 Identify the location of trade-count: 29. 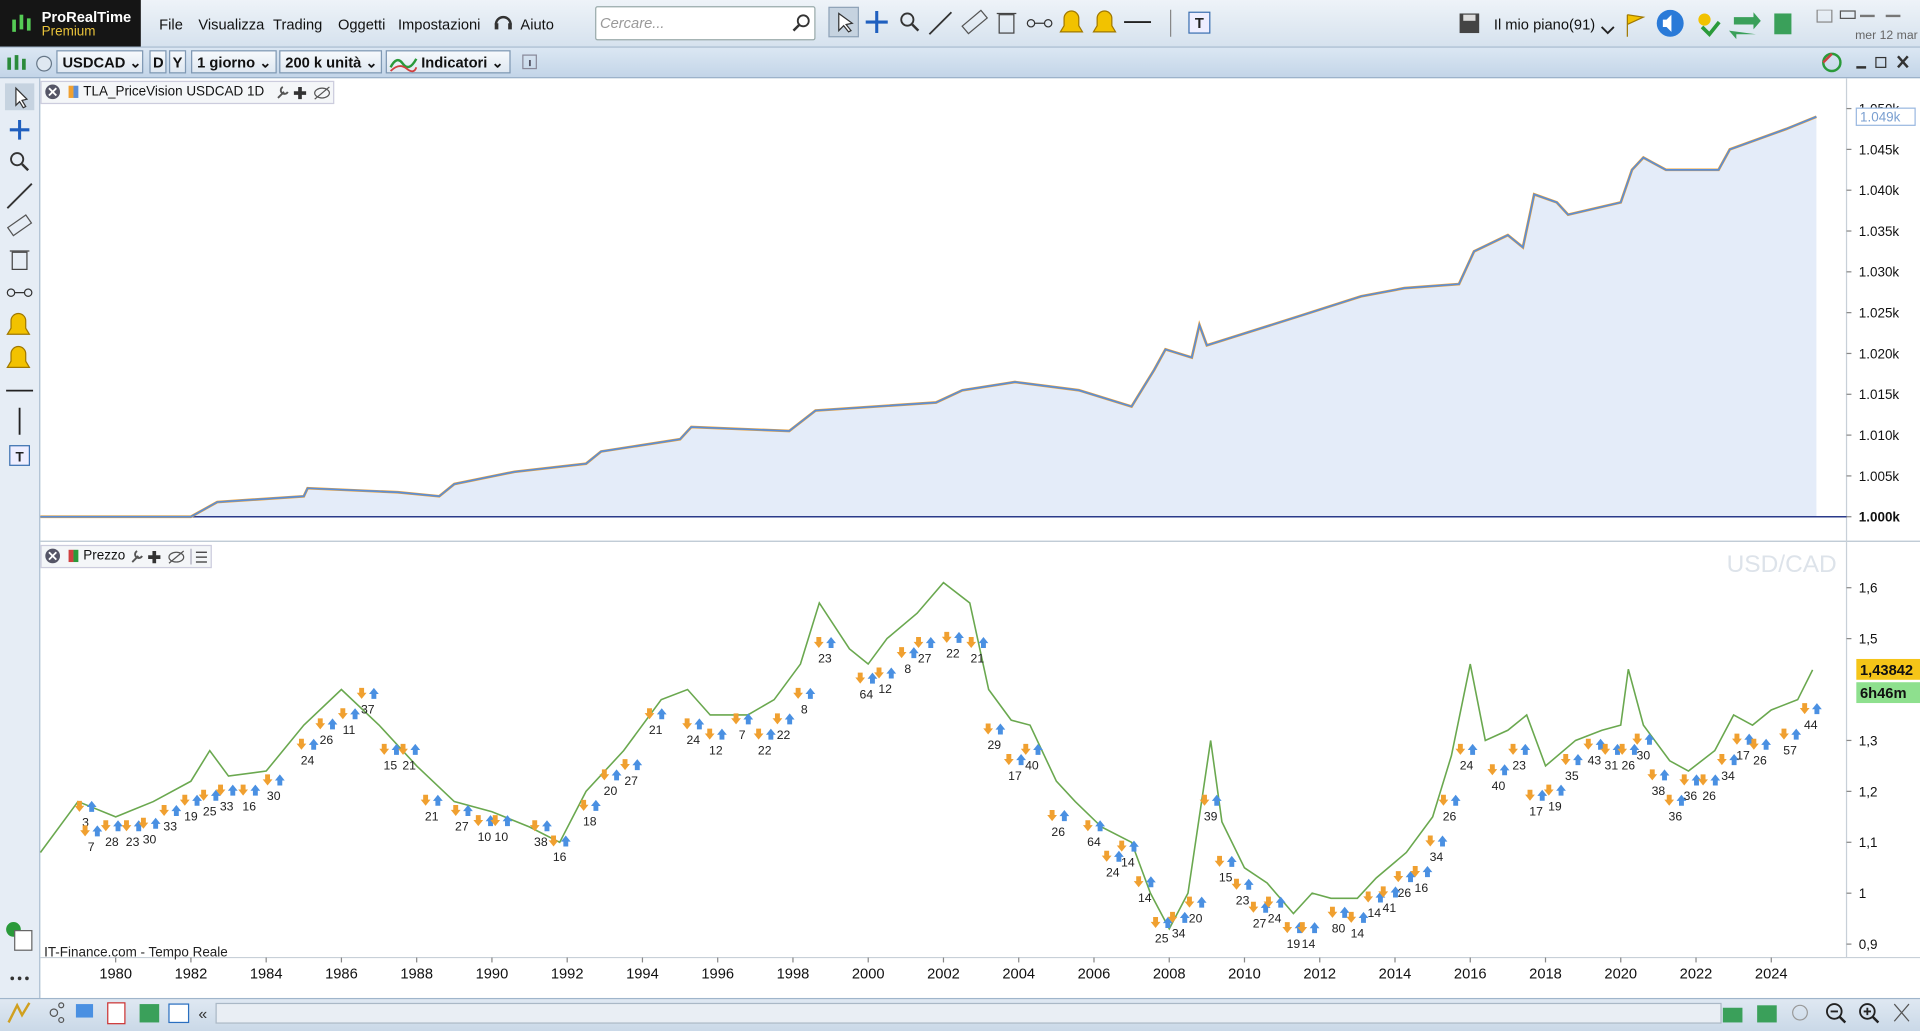
(994, 745).